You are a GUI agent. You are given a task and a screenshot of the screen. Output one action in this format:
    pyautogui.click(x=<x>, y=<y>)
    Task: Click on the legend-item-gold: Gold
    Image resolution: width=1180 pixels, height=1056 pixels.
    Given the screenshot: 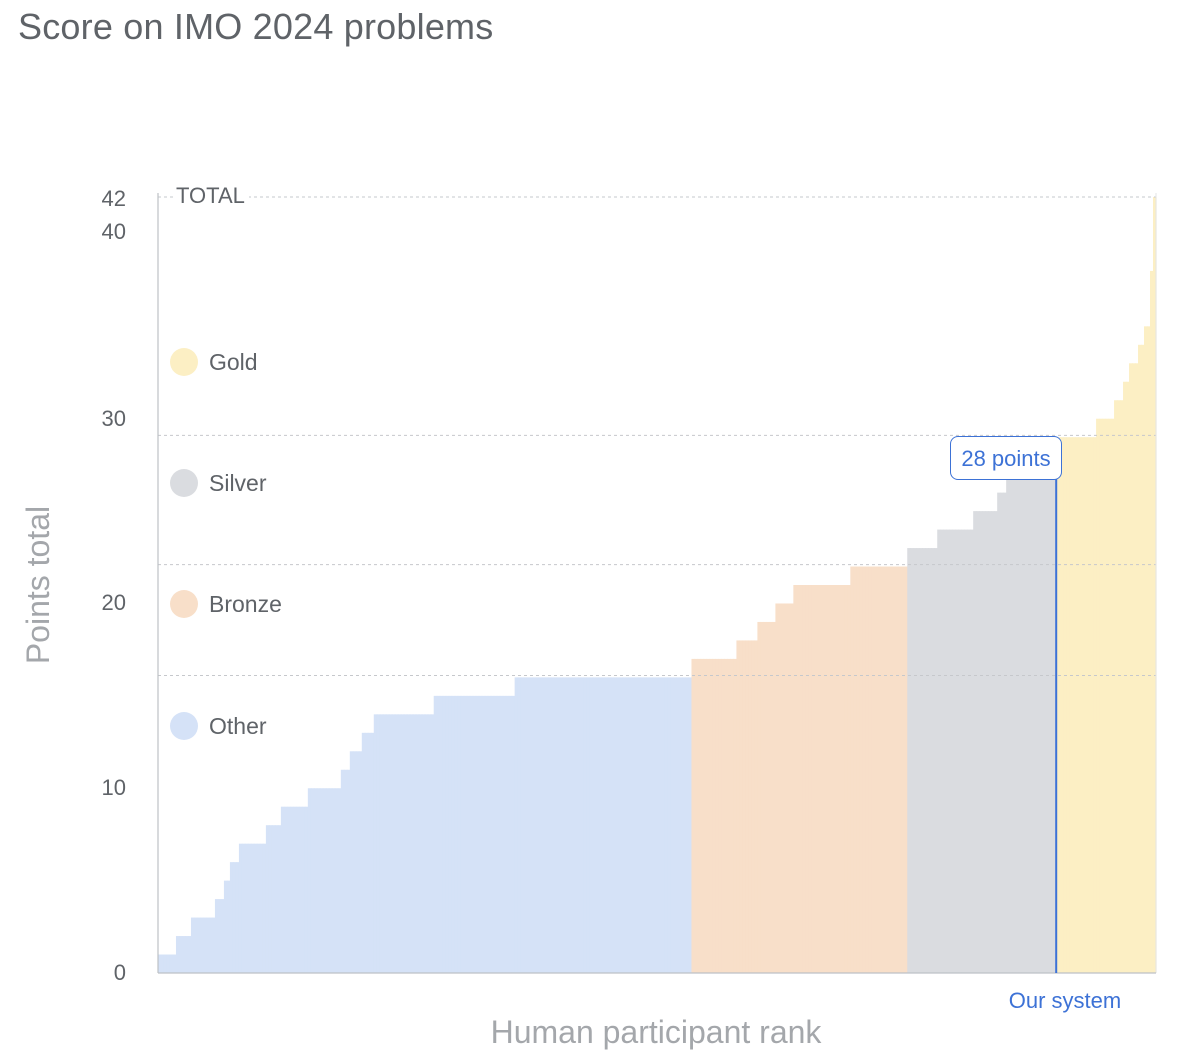 What is the action you would take?
    pyautogui.click(x=214, y=362)
    